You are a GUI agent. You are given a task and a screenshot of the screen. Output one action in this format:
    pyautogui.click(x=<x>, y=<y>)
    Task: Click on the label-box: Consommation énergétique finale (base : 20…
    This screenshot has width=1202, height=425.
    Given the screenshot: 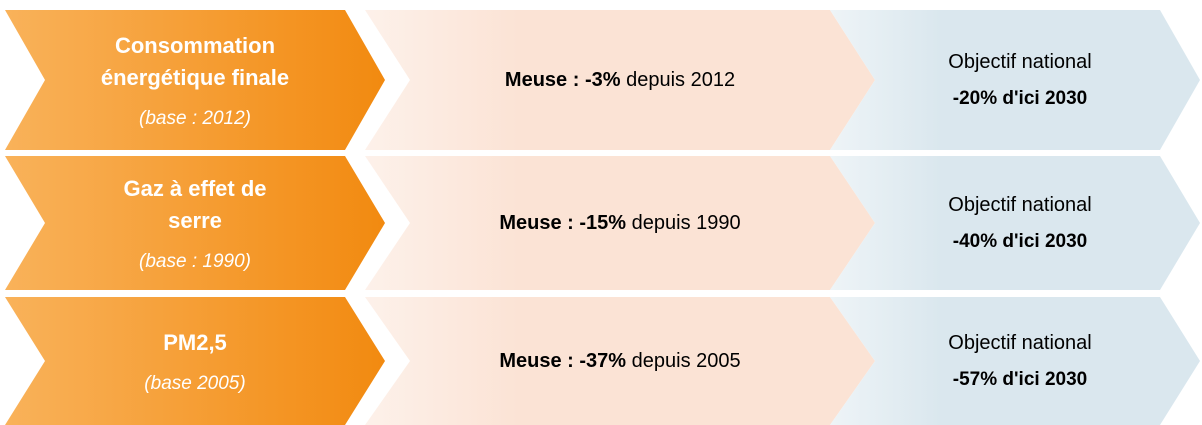 What is the action you would take?
    pyautogui.click(x=195, y=80)
    